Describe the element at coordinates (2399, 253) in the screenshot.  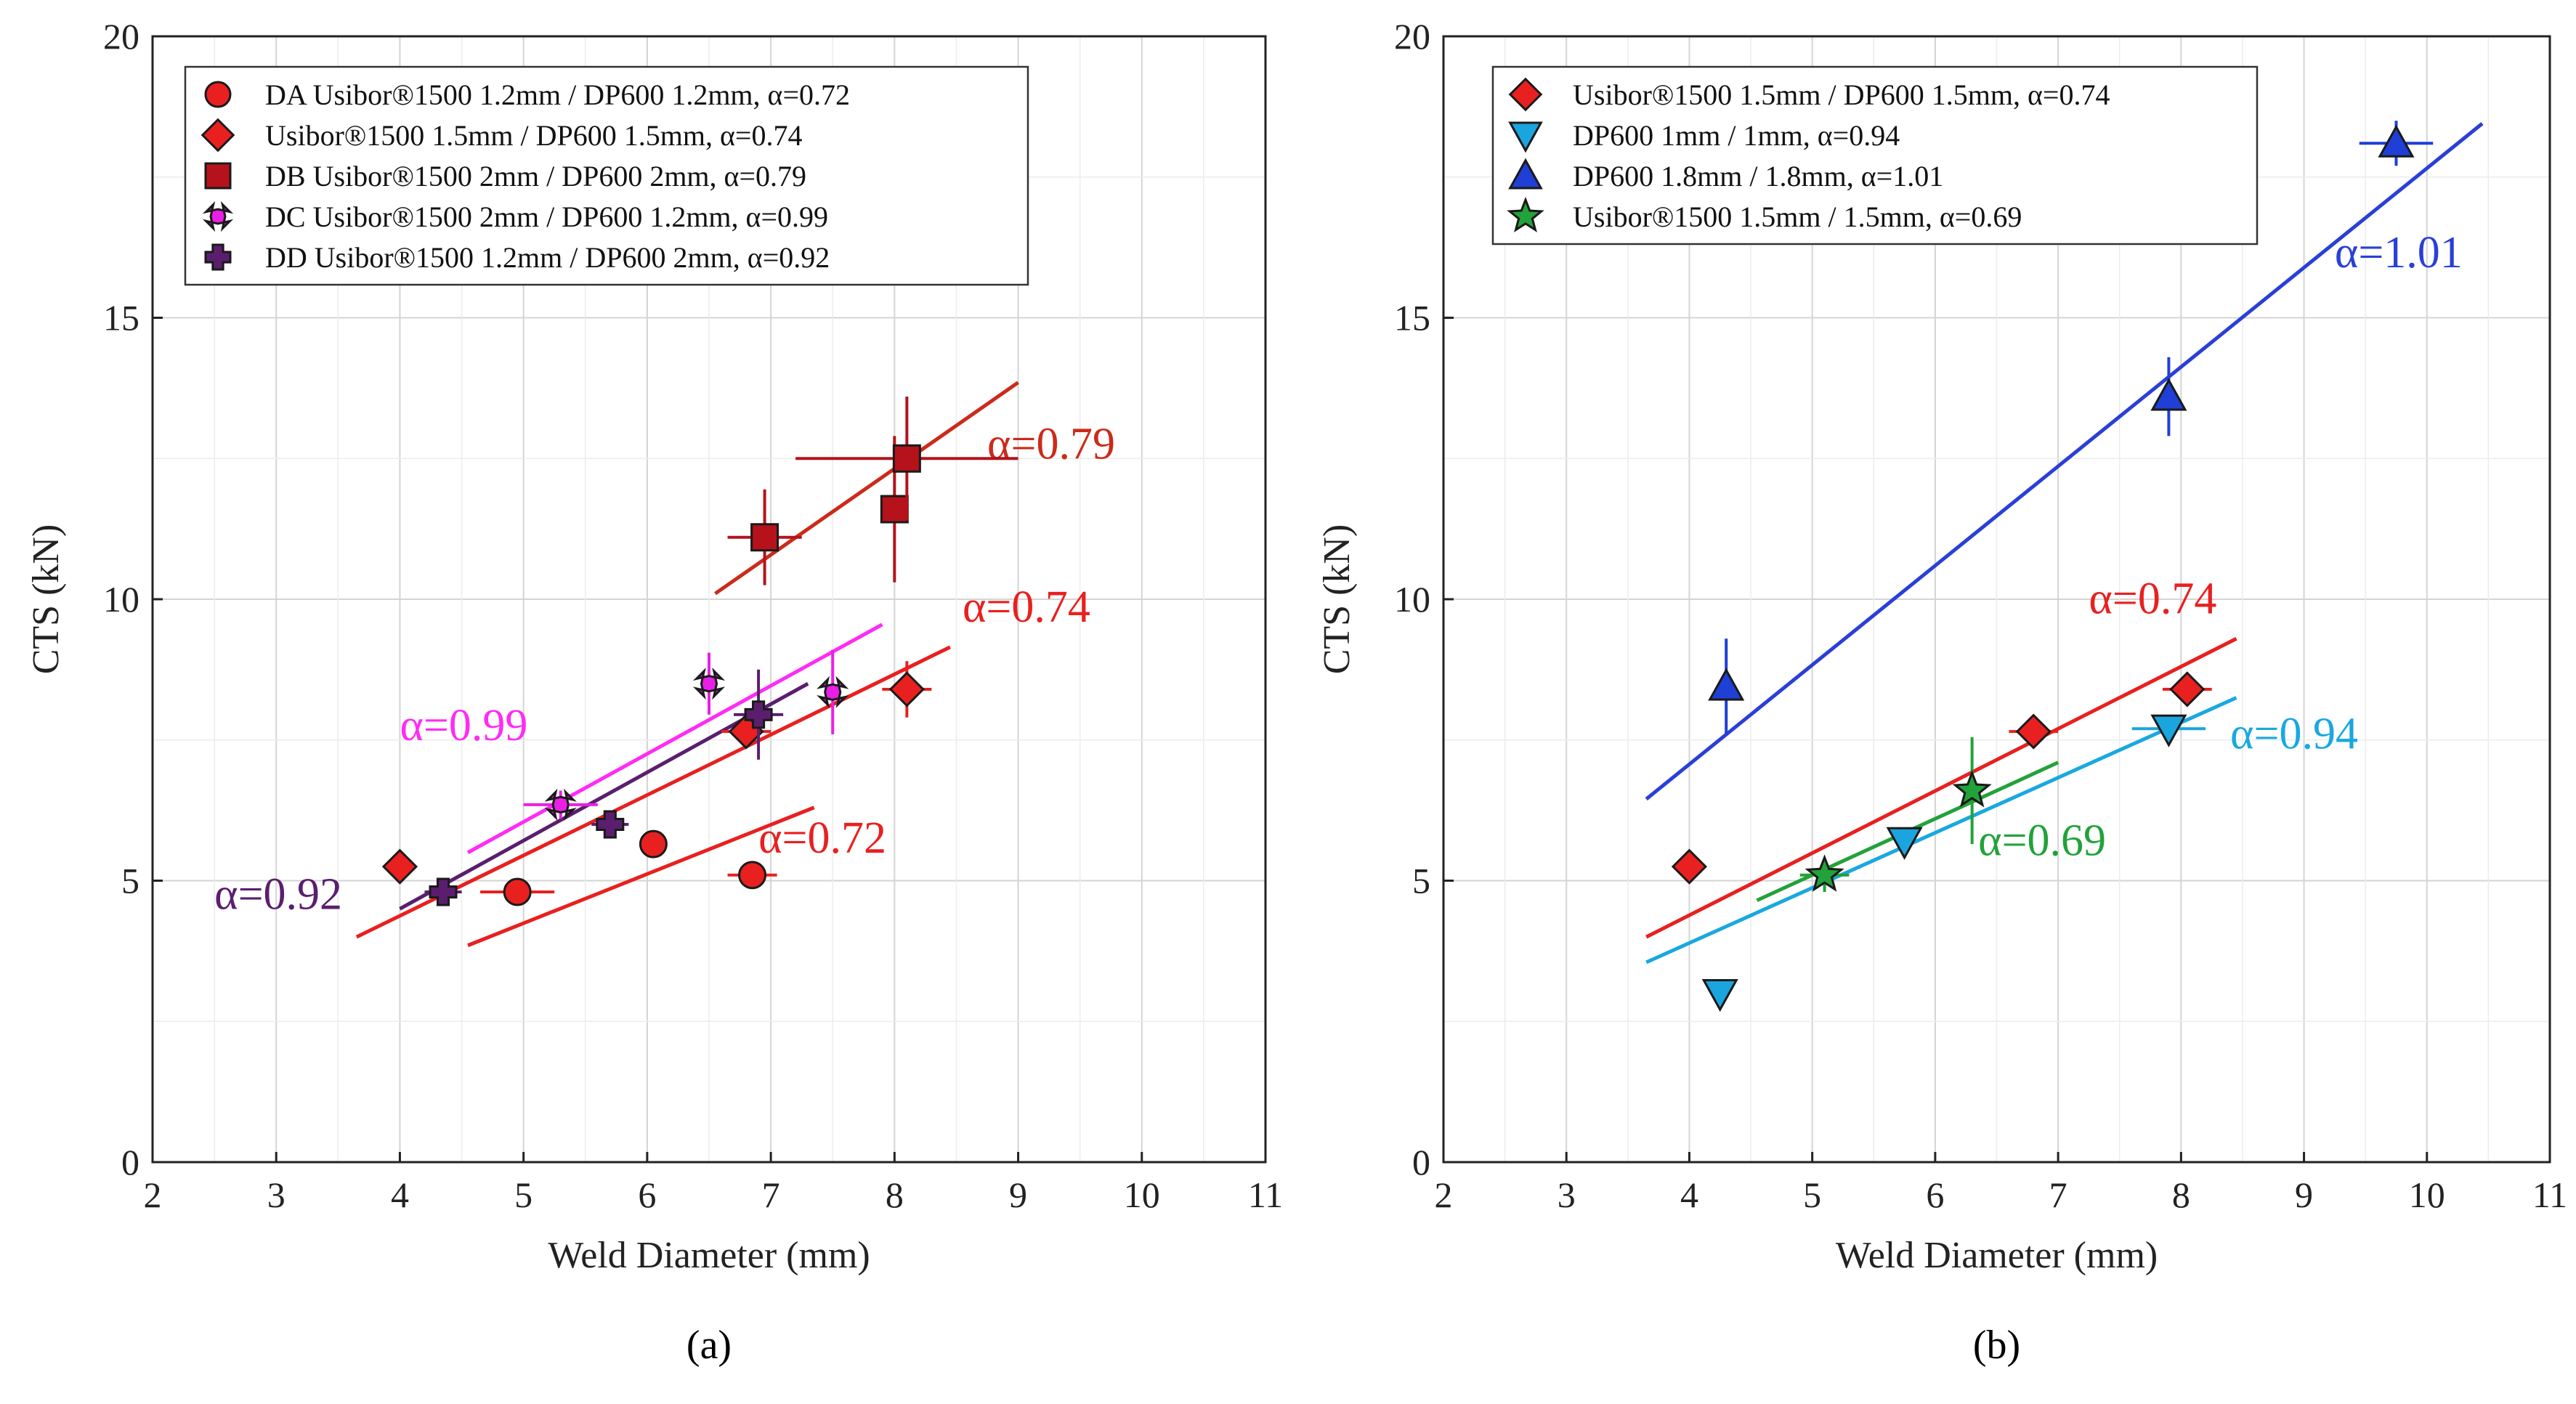
I see `fit-line-label: α=1.01` at that location.